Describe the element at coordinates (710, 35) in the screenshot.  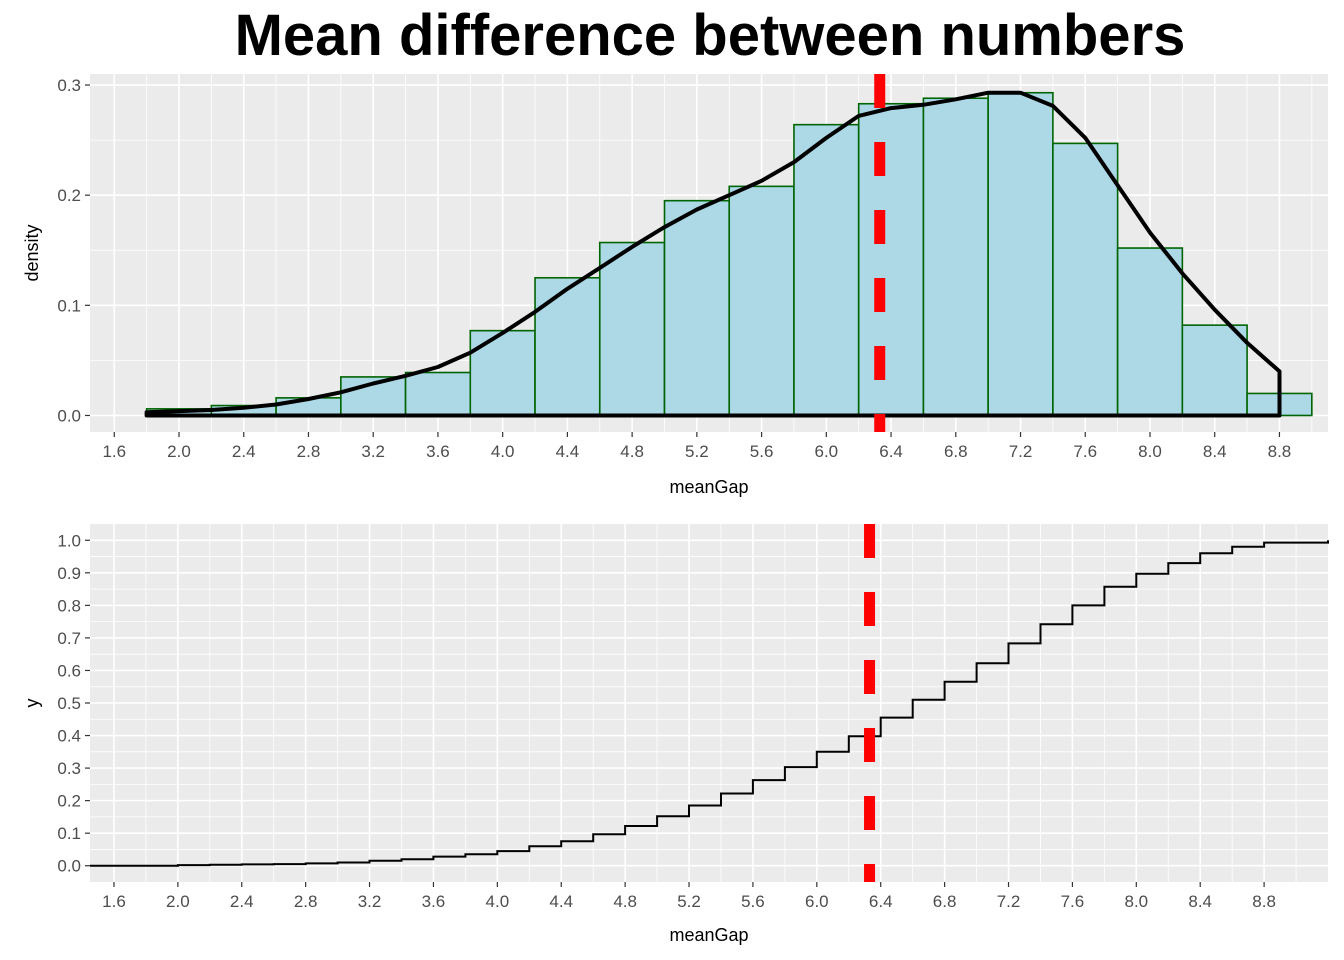
I see `chart-title: Mean difference between numbers` at that location.